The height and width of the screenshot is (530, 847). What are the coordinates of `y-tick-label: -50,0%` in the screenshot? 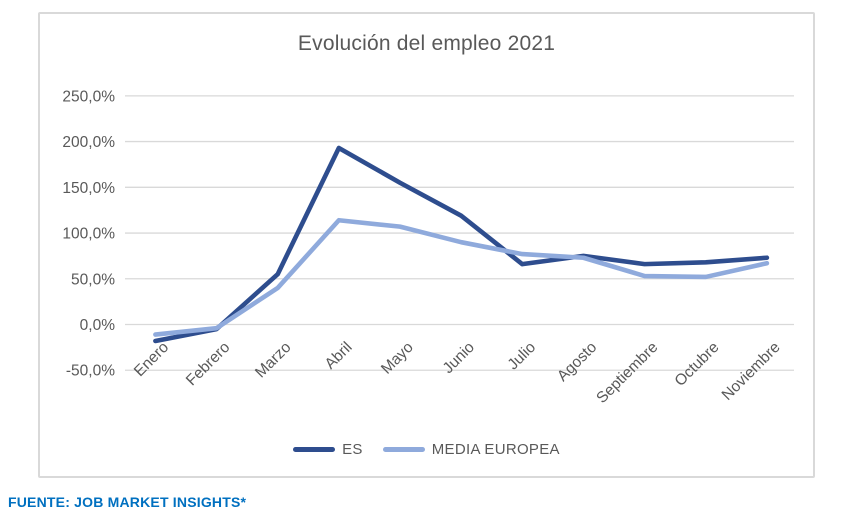 It's located at (90, 371).